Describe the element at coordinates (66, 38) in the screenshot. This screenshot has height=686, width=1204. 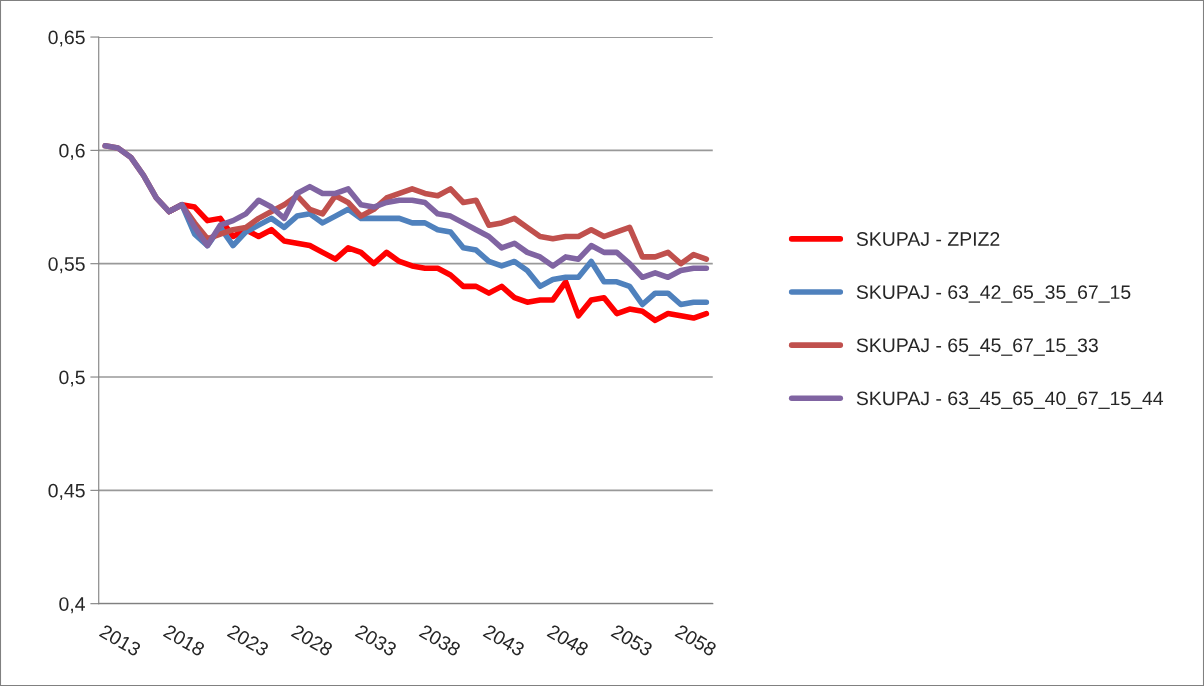
I see `y-tick-label: 0,65` at that location.